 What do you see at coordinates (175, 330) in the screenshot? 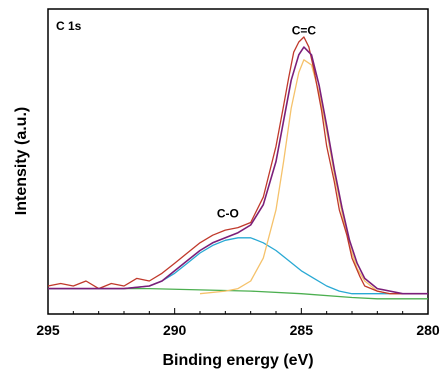
I see `x-tick-label: 290` at bounding box center [175, 330].